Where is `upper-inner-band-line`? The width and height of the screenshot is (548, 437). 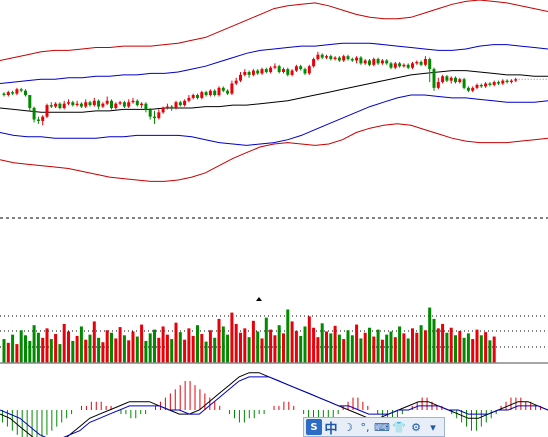 upper-inner-band-line is located at coordinates (274, 63).